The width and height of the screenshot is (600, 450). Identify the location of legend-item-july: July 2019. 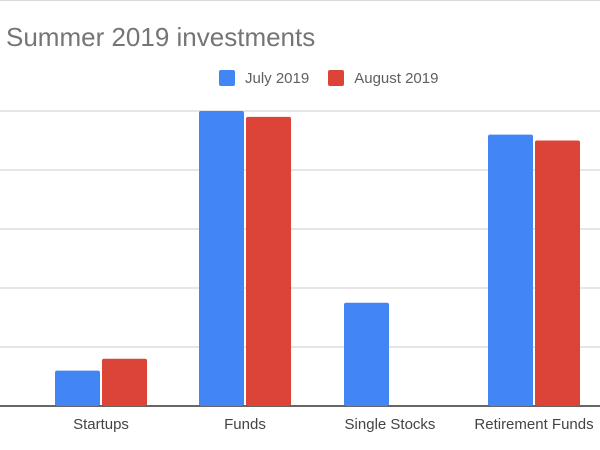
(264, 78).